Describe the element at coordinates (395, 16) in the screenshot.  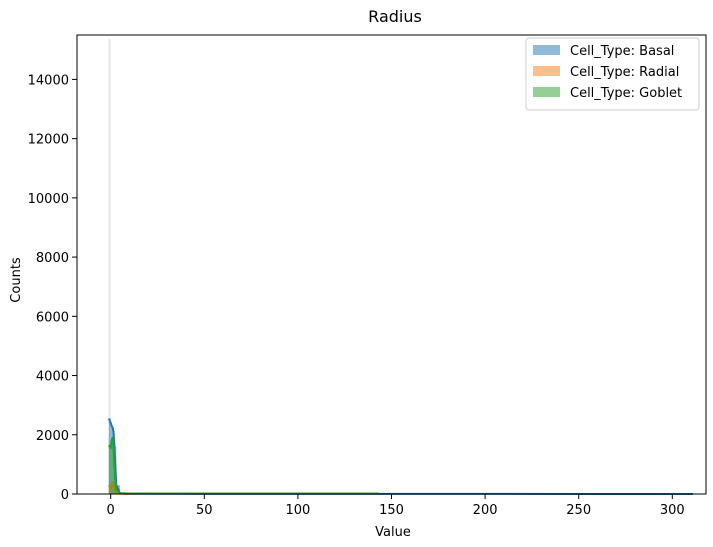
I see `chart-title: Radius` at that location.